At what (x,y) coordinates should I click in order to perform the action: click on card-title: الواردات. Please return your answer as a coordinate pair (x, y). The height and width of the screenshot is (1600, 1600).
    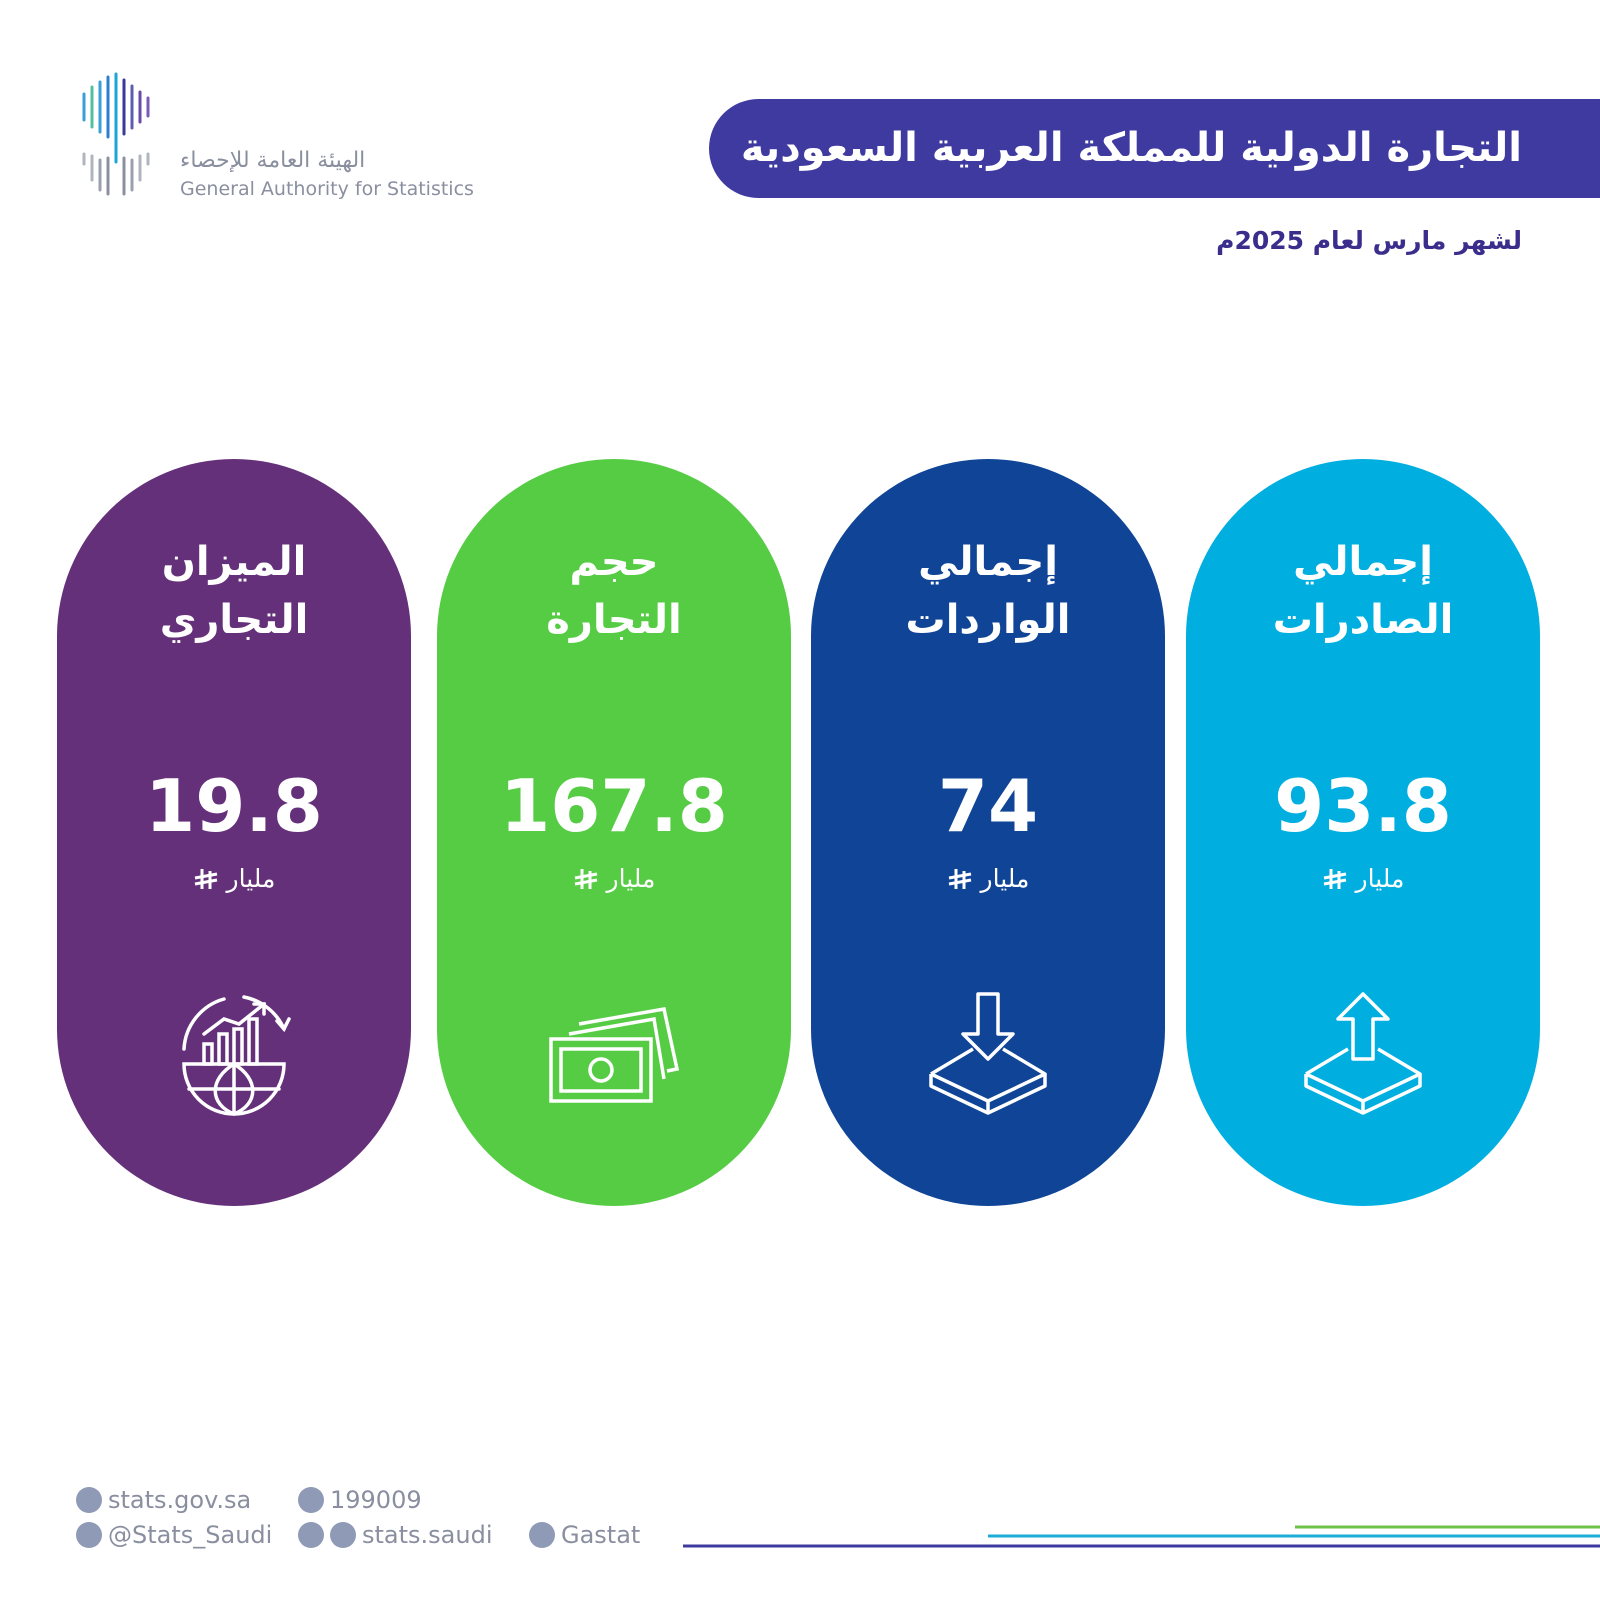
    Looking at the image, I should click on (988, 620).